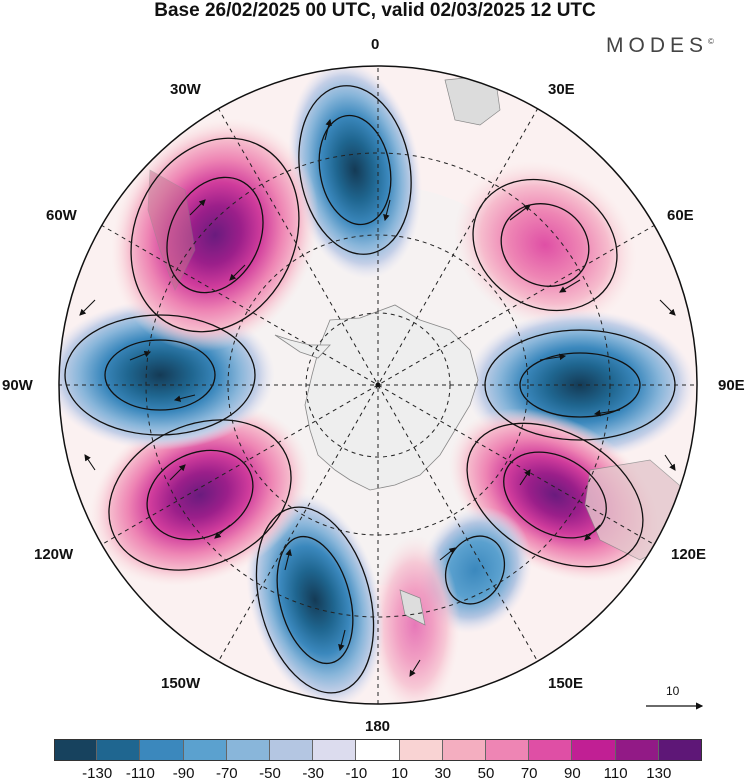 This screenshot has height=783, width=750. Describe the element at coordinates (313, 773) in the screenshot. I see `colorbar-tick-label: -30` at that location.